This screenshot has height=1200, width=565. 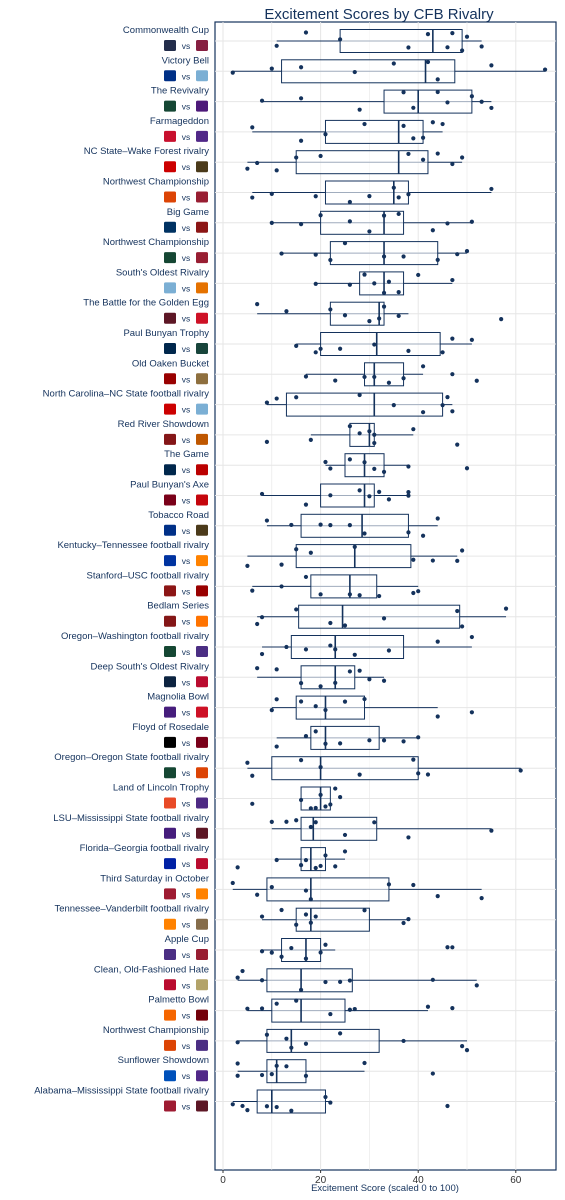 I want to click on rivalry-label: Bedlam Series OU vs OSU-Cowboys, so click(x=178, y=614).